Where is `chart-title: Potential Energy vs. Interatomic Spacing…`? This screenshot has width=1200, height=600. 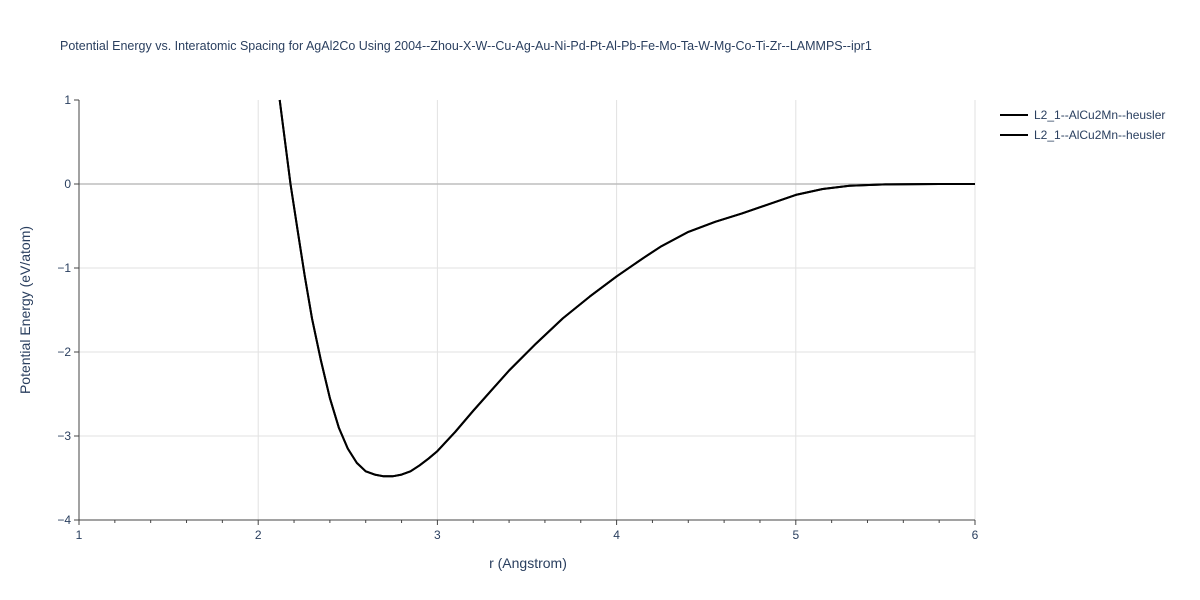 chart-title: Potential Energy vs. Interatomic Spacing… is located at coordinates (466, 46).